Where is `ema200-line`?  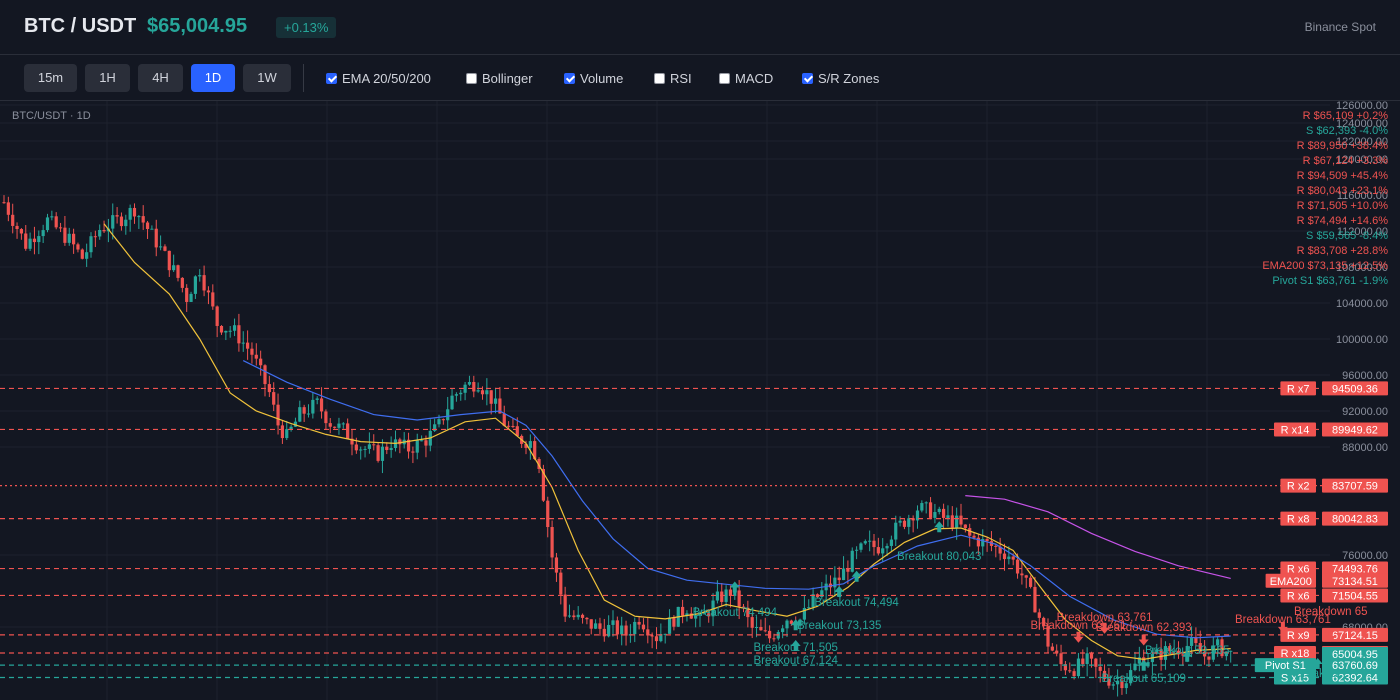 ema200-line is located at coordinates (1098, 537).